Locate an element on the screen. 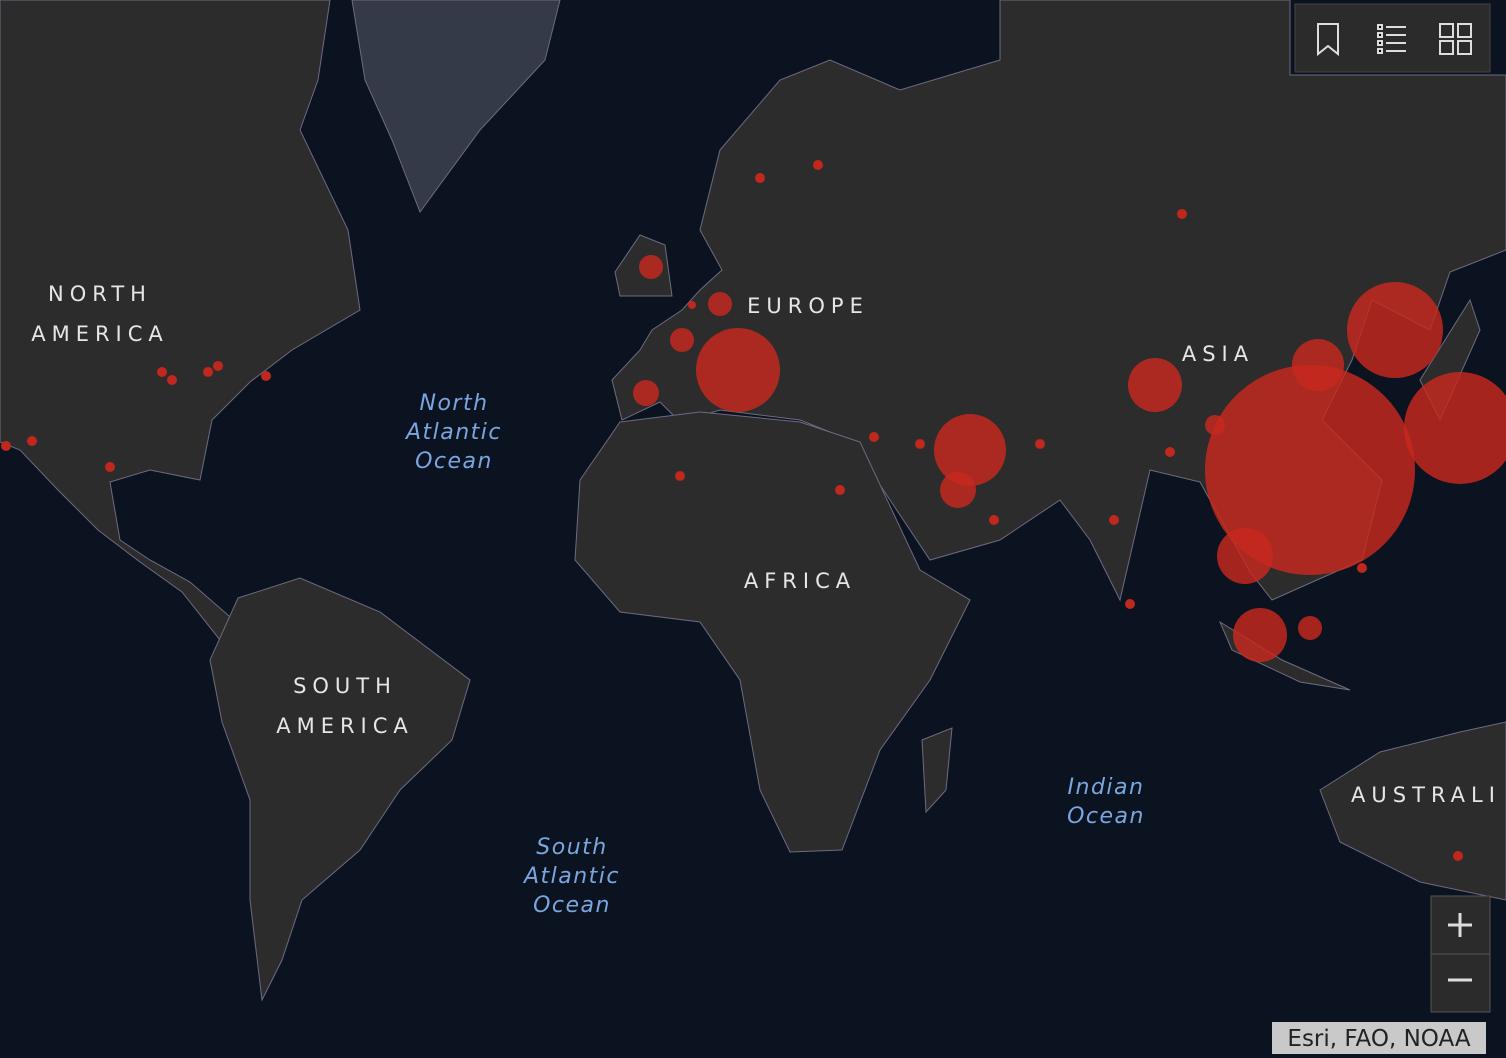 This screenshot has height=1058, width=1506. south-america is located at coordinates (340, 789).